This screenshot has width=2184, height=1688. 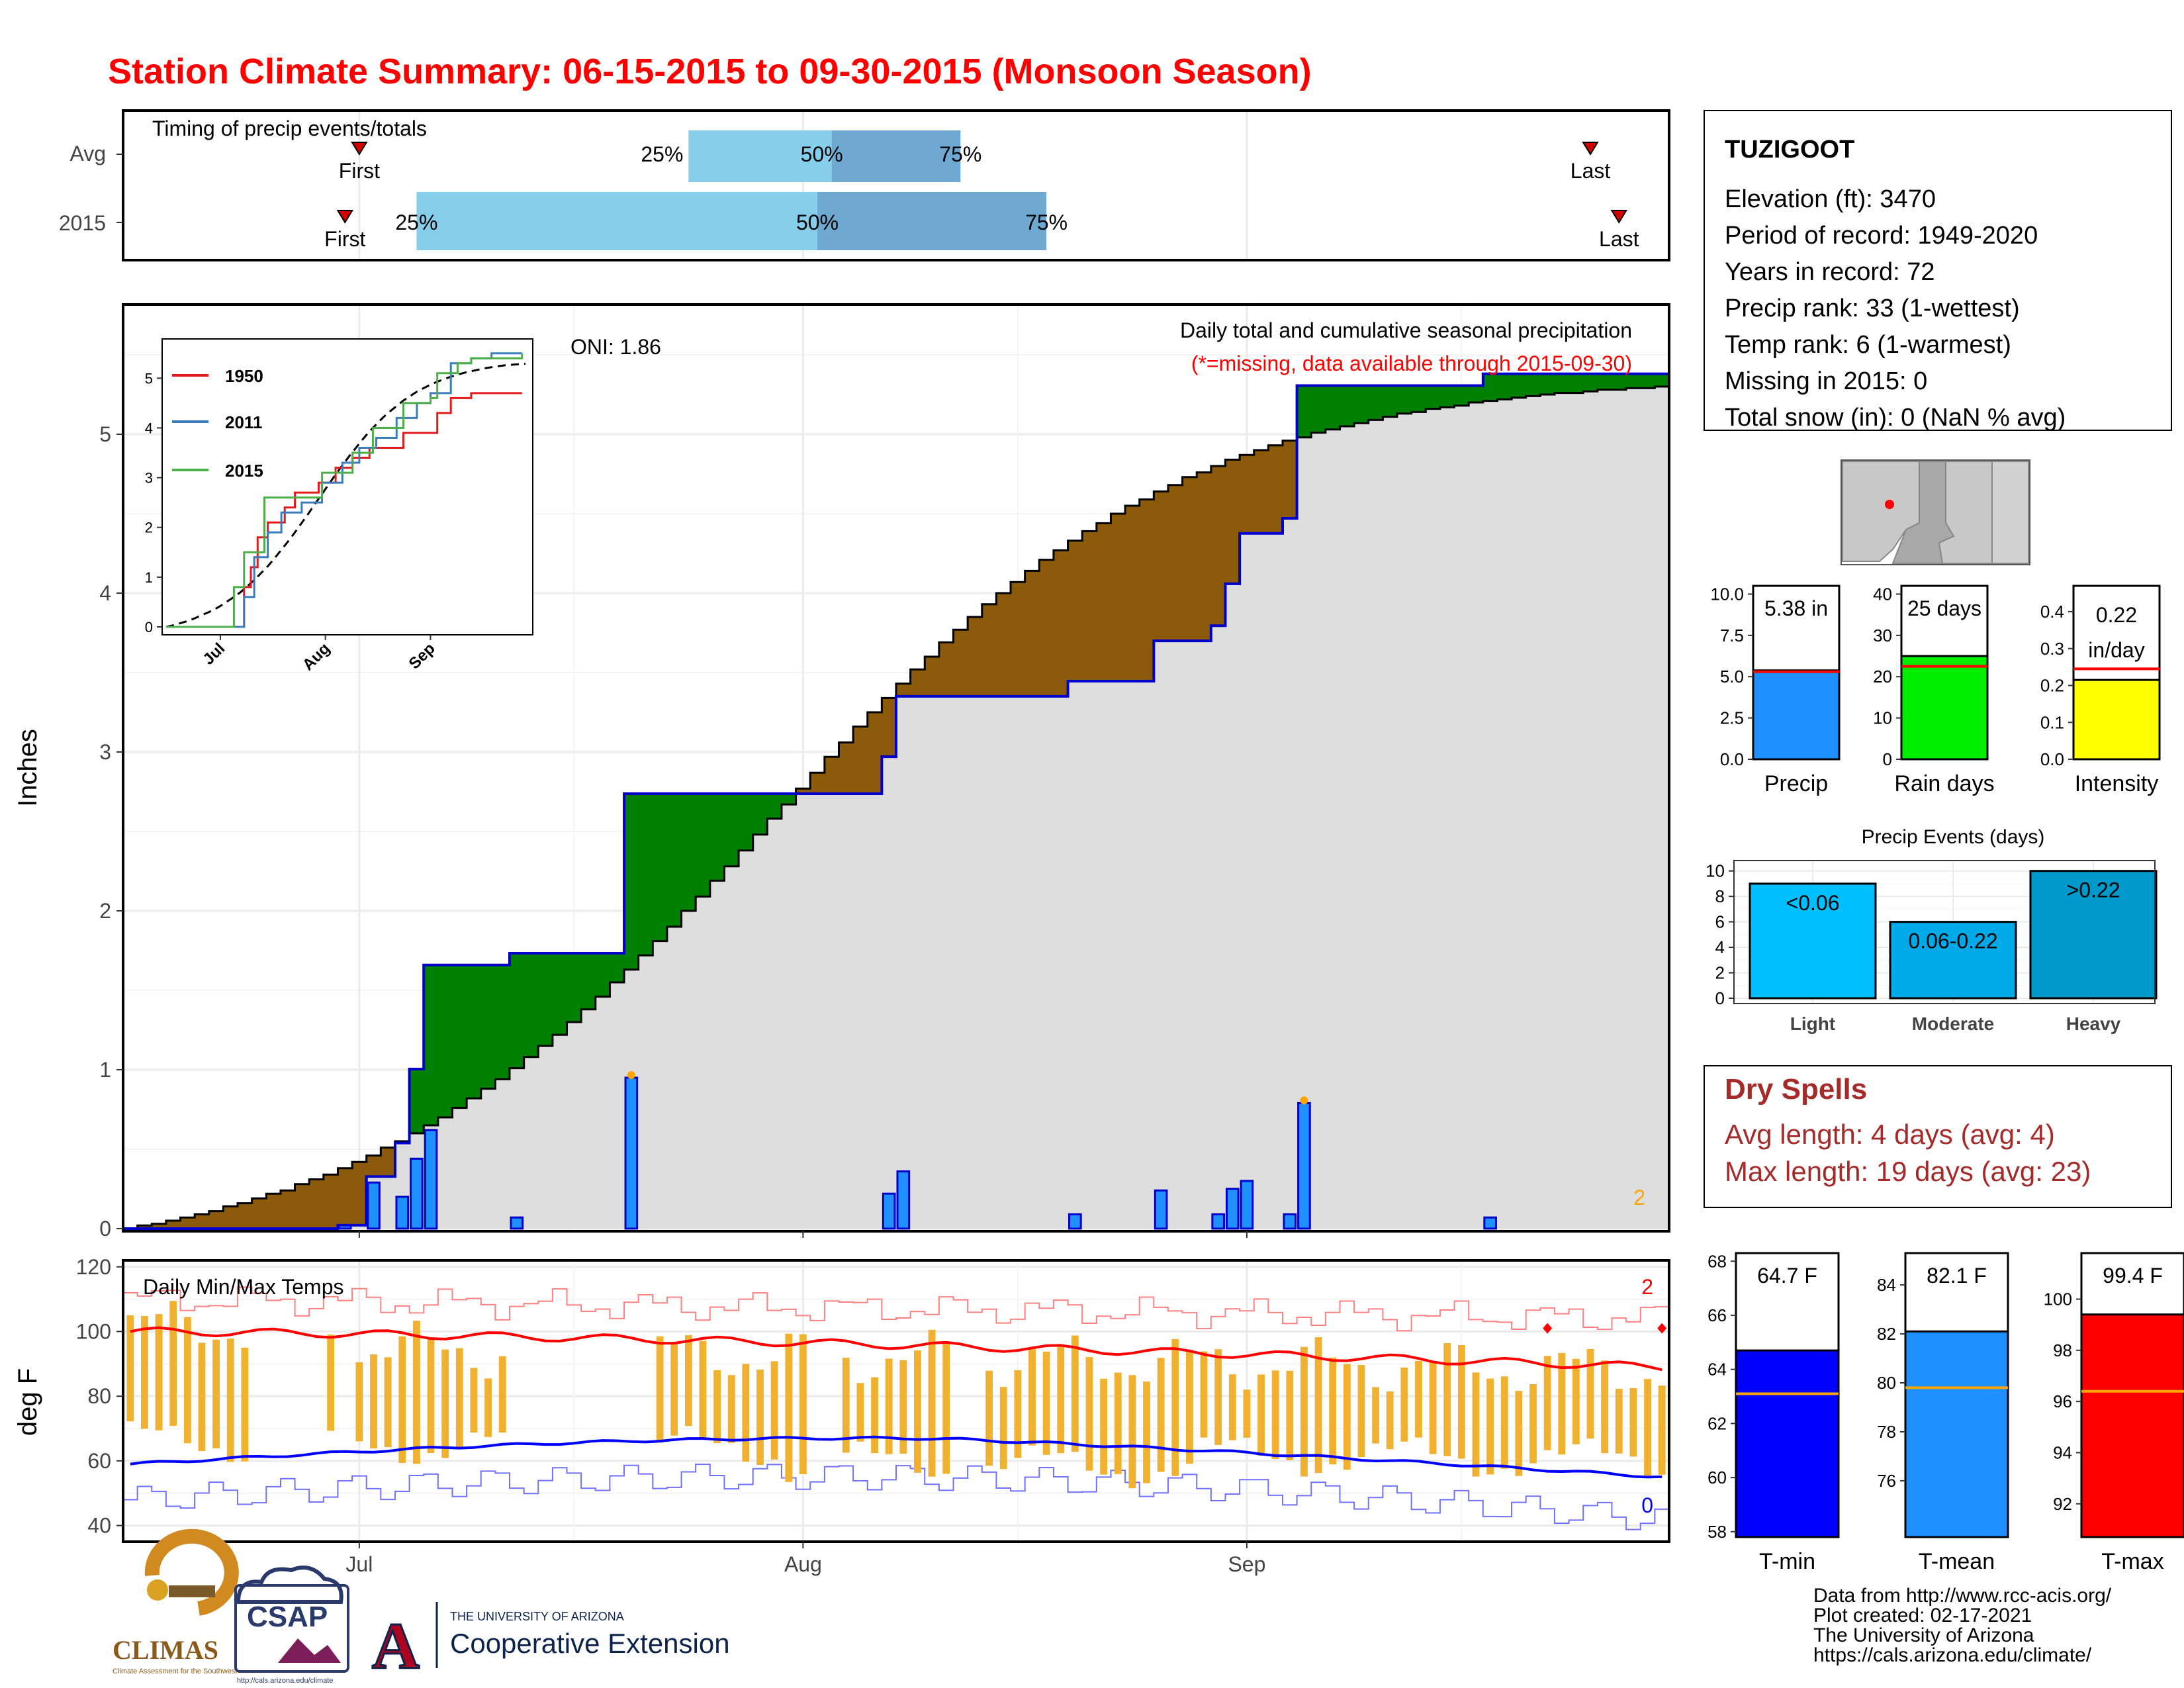 I want to click on x-axis-tick-label: Sep, so click(x=1246, y=1564).